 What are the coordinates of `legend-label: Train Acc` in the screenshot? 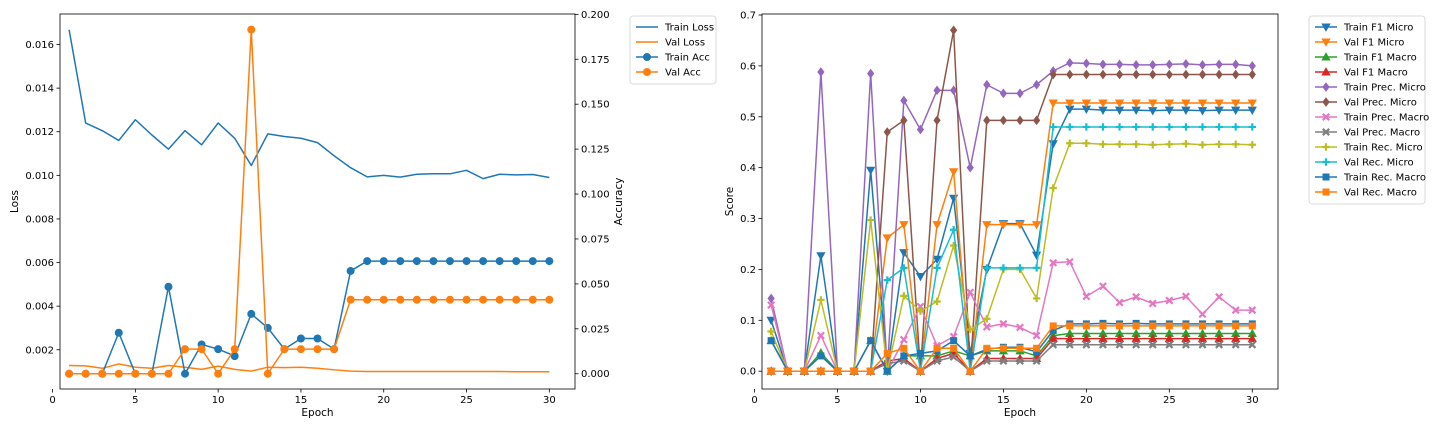 It's located at (687, 58).